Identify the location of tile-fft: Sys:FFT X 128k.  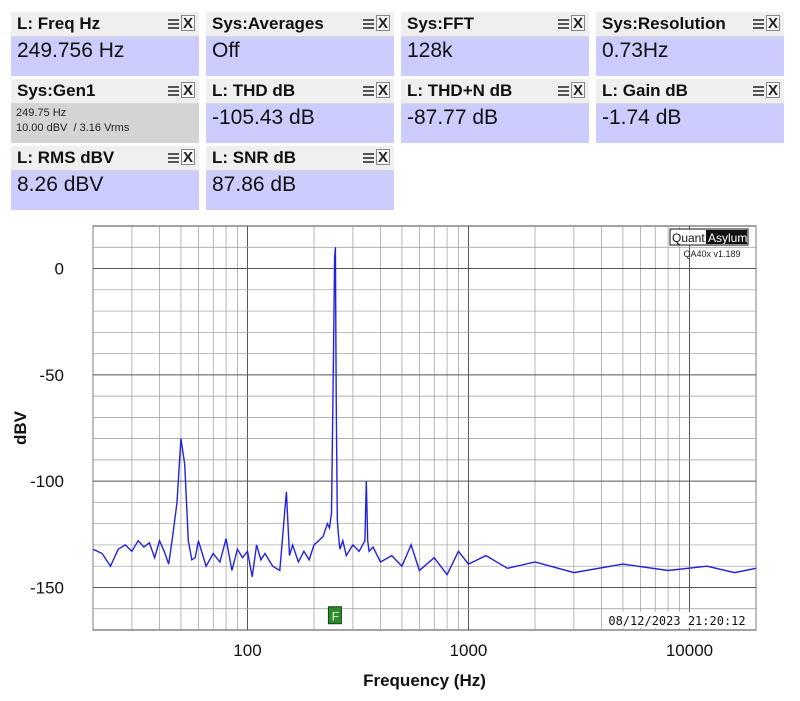
(495, 44).